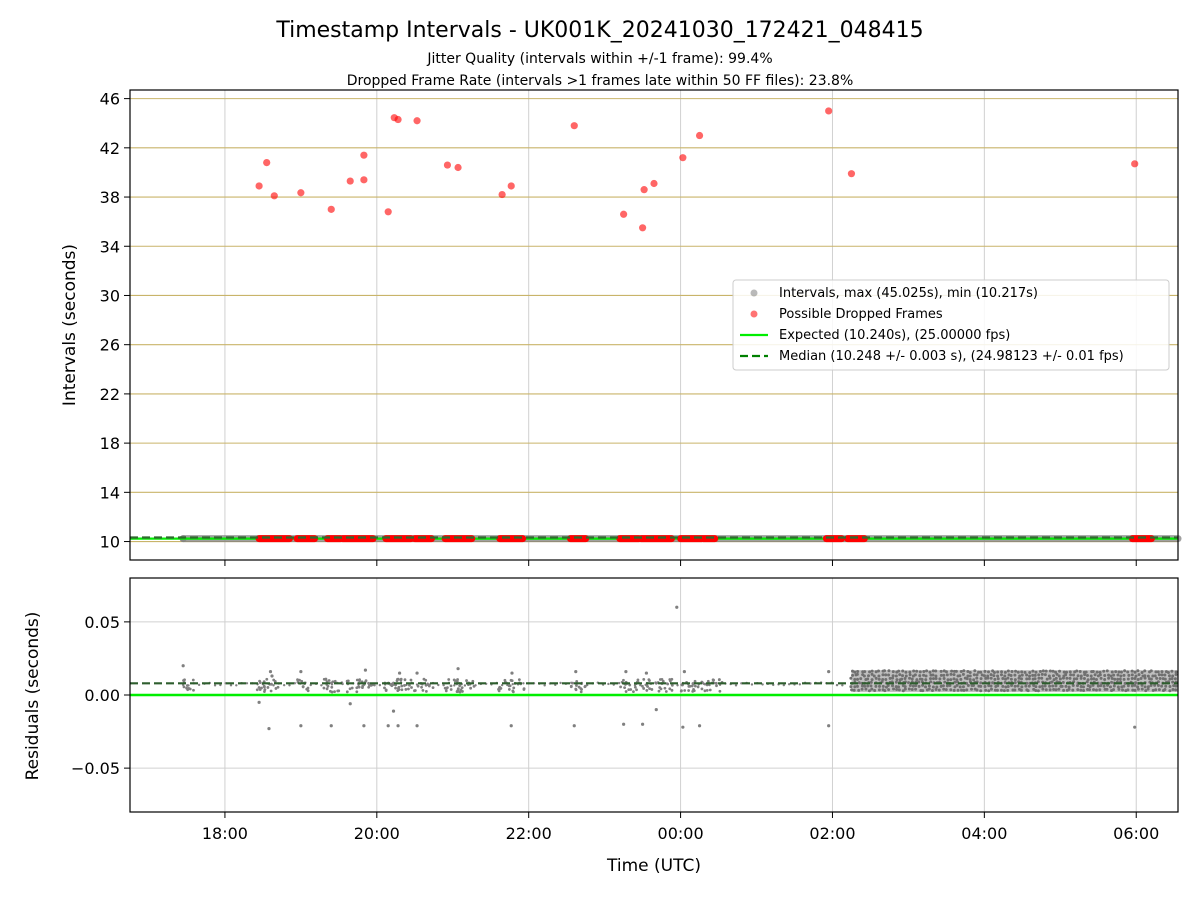 The height and width of the screenshot is (900, 1200). What do you see at coordinates (110, 246) in the screenshot?
I see `y-tick-label: 34` at bounding box center [110, 246].